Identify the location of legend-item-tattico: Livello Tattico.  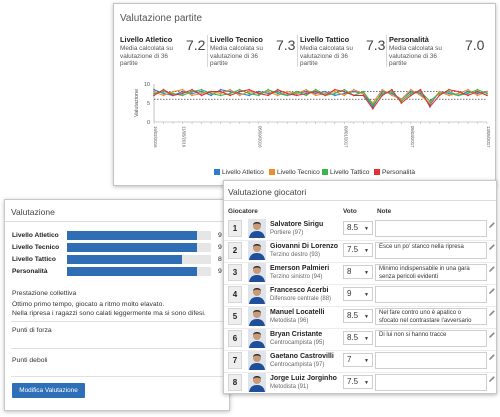
(345, 172).